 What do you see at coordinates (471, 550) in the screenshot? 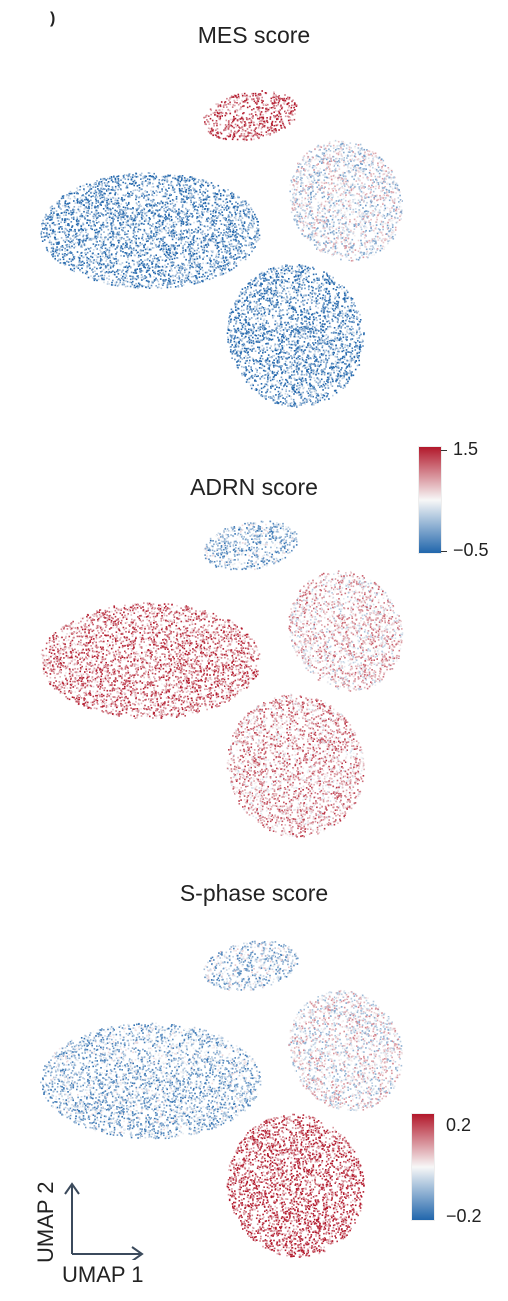
I see `colorbar-min-label: −0.5` at bounding box center [471, 550].